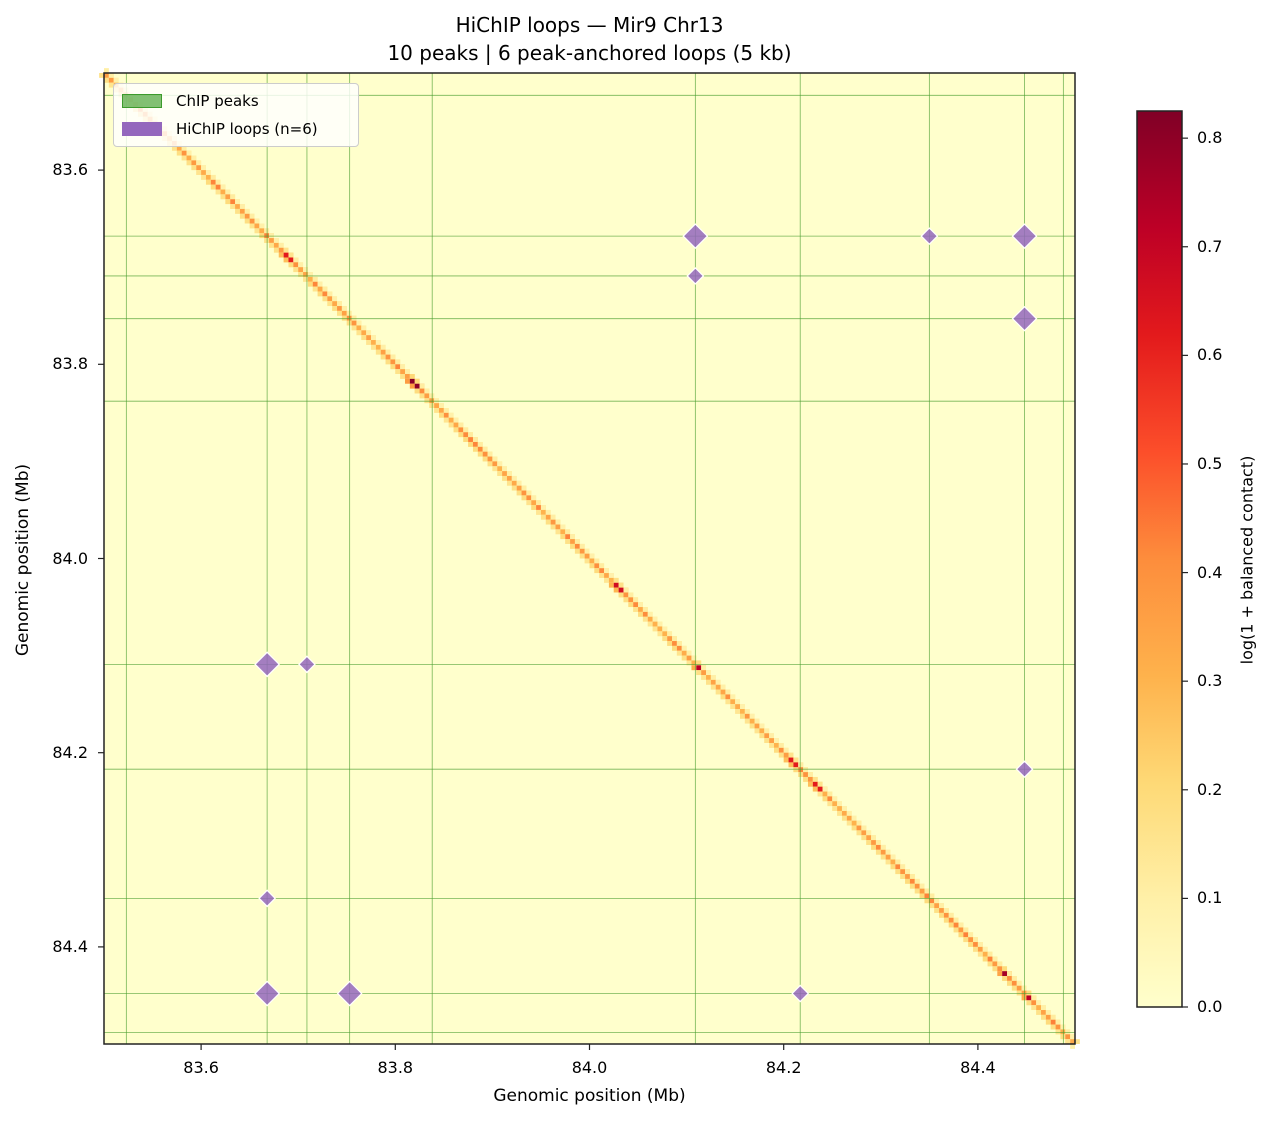  What do you see at coordinates (589, 1096) in the screenshot?
I see `x-axis-label: Genomic position (Mb)` at bounding box center [589, 1096].